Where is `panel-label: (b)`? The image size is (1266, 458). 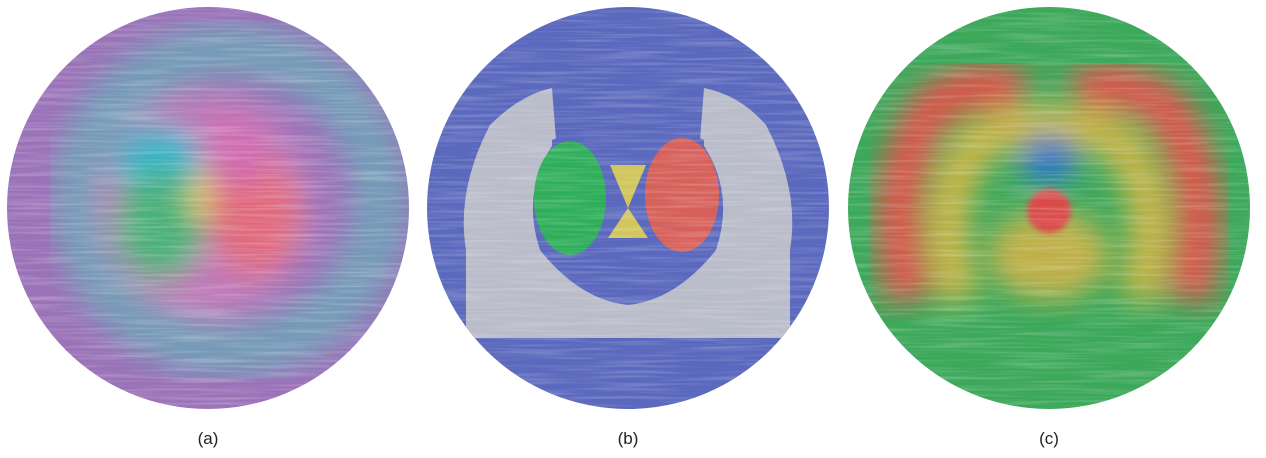
panel-label: (b) is located at coordinates (628, 438).